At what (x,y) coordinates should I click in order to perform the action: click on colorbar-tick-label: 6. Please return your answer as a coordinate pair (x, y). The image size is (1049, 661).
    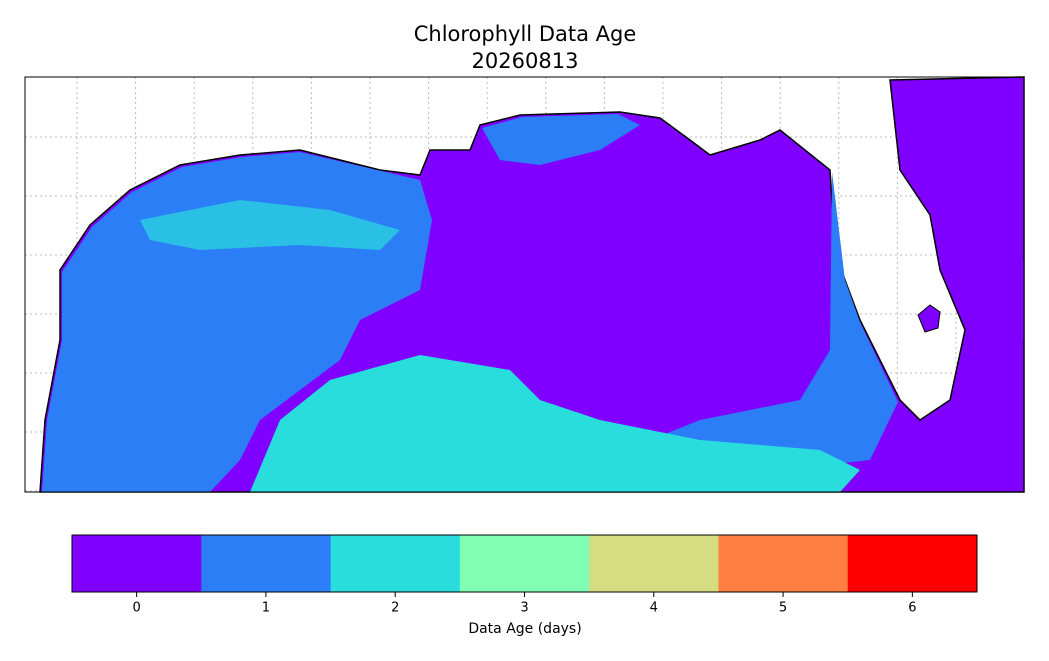
    Looking at the image, I should click on (912, 608).